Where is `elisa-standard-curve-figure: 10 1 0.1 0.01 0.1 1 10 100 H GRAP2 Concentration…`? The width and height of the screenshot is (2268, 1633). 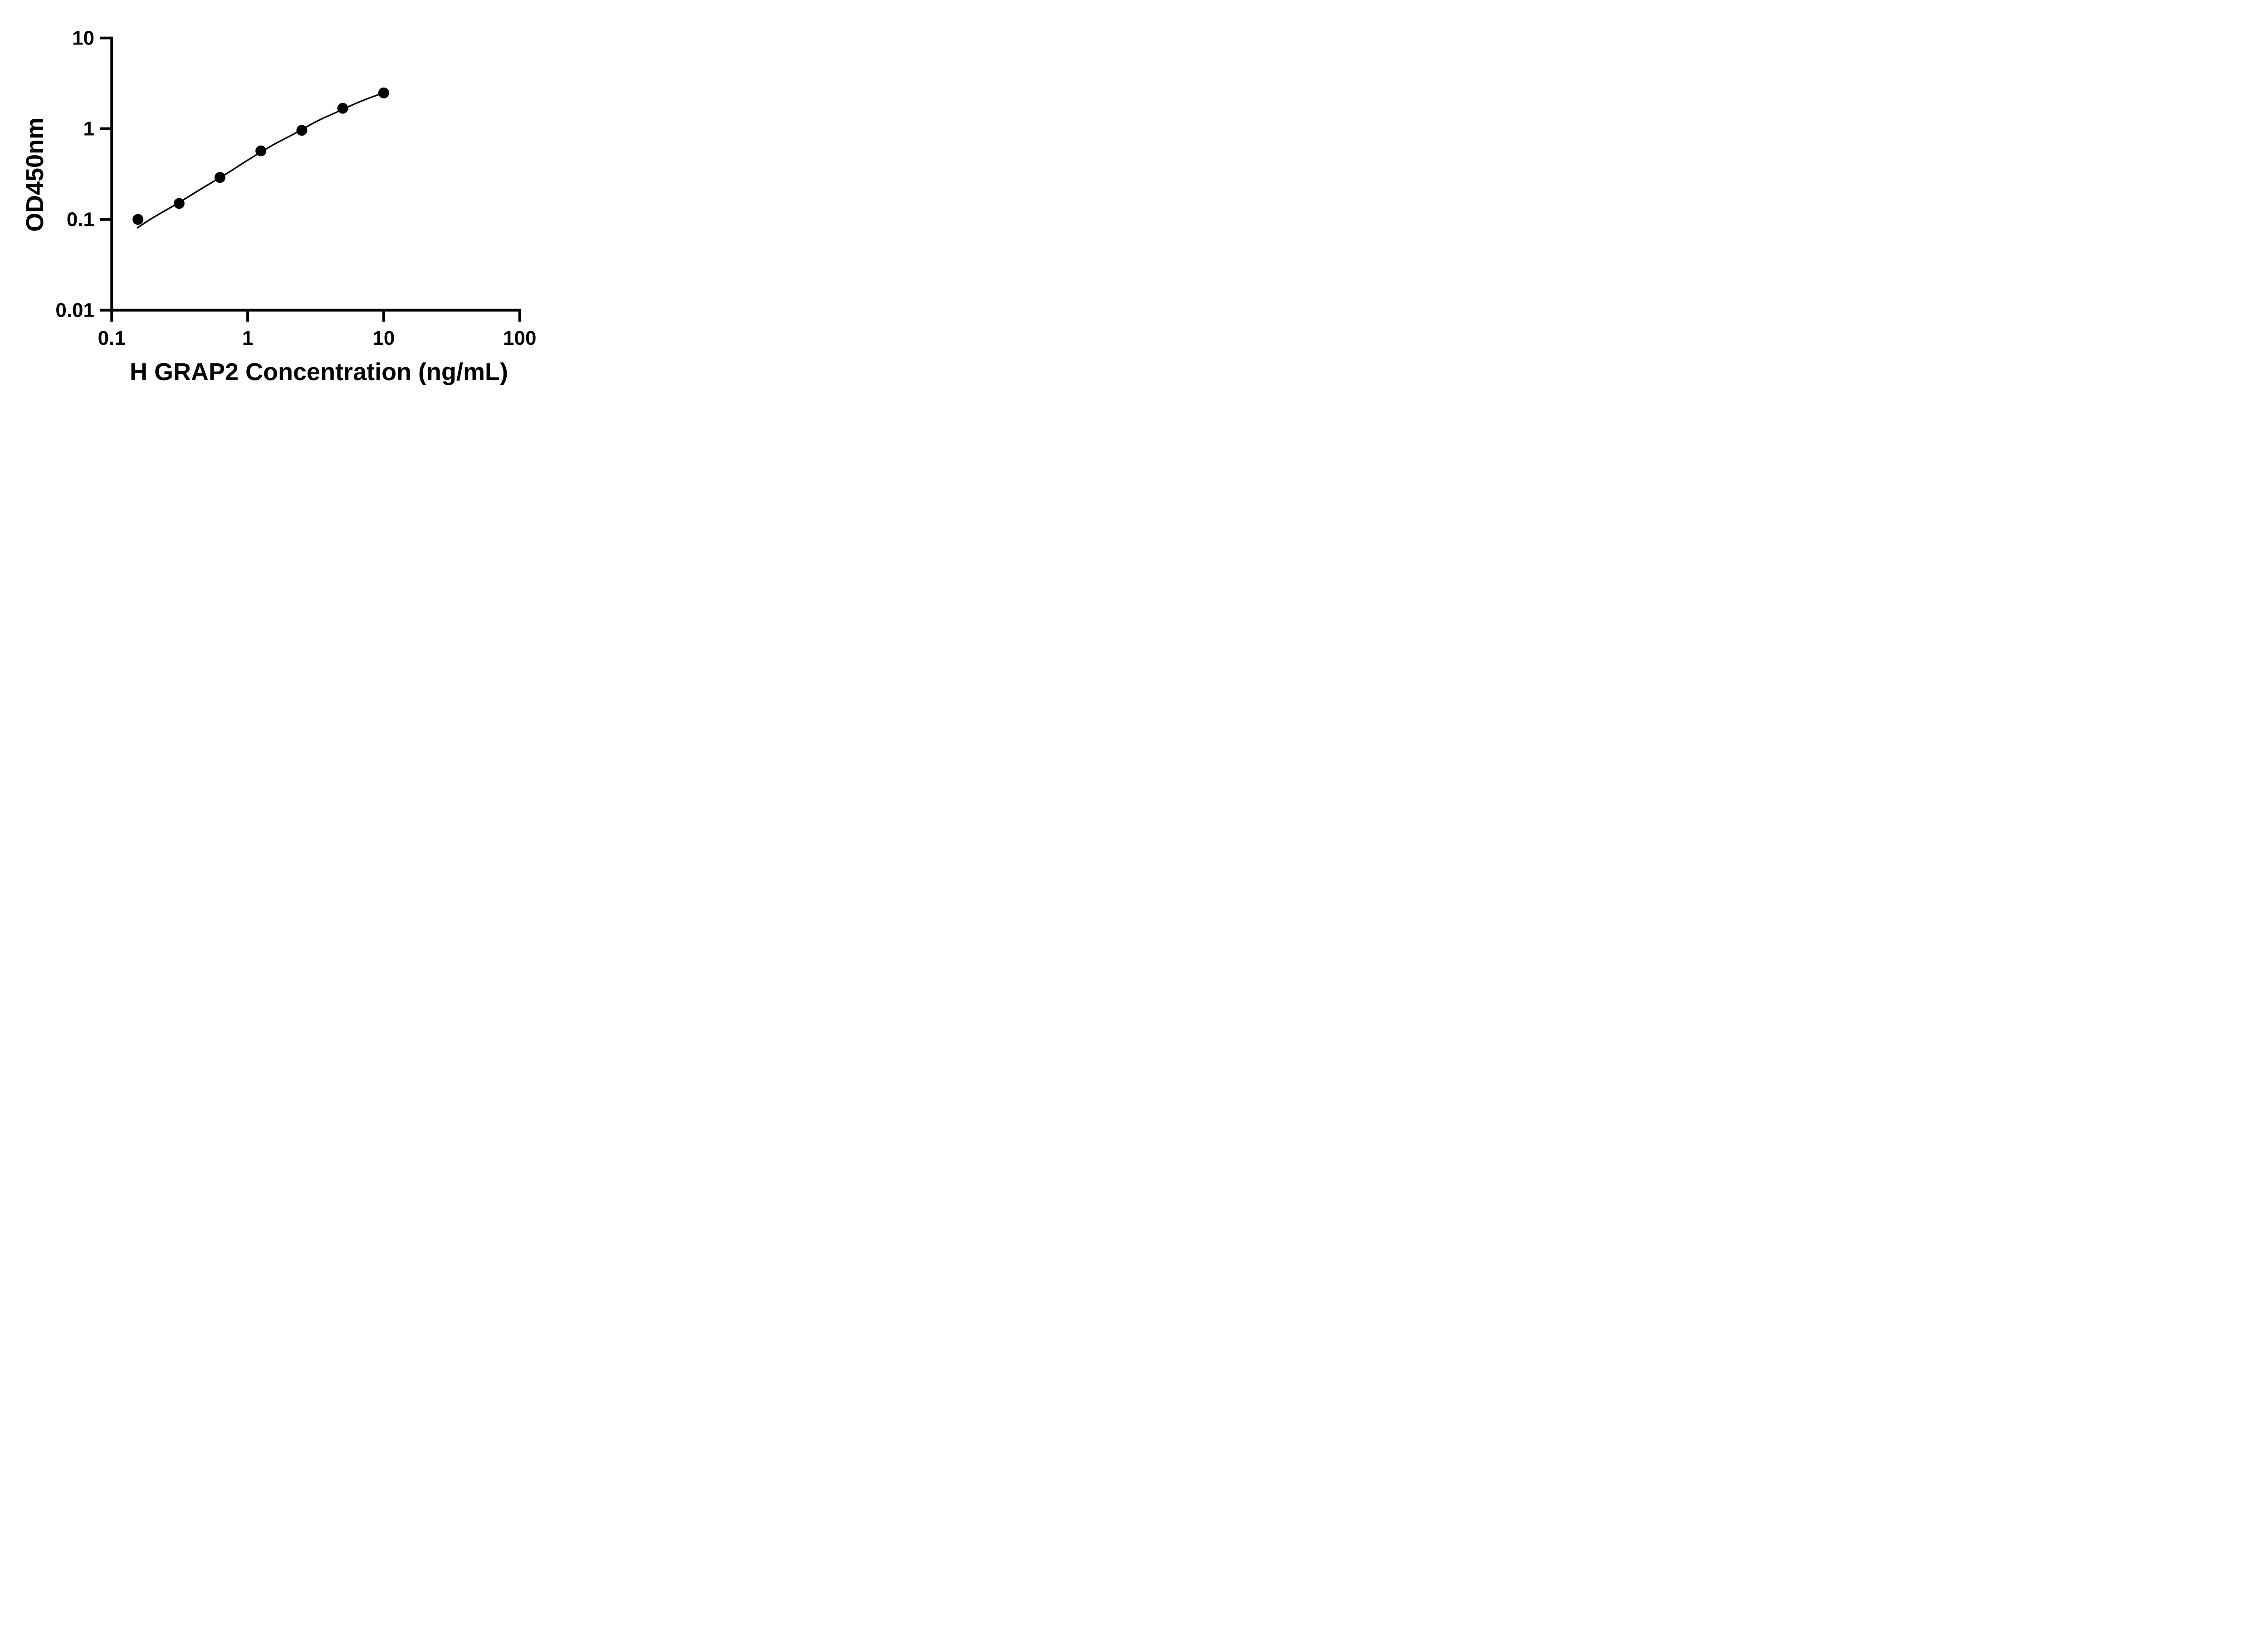
elisa-standard-curve-figure: 10 1 0.1 0.01 0.1 1 10 100 H GRAP2 Concentration… is located at coordinates (291, 204).